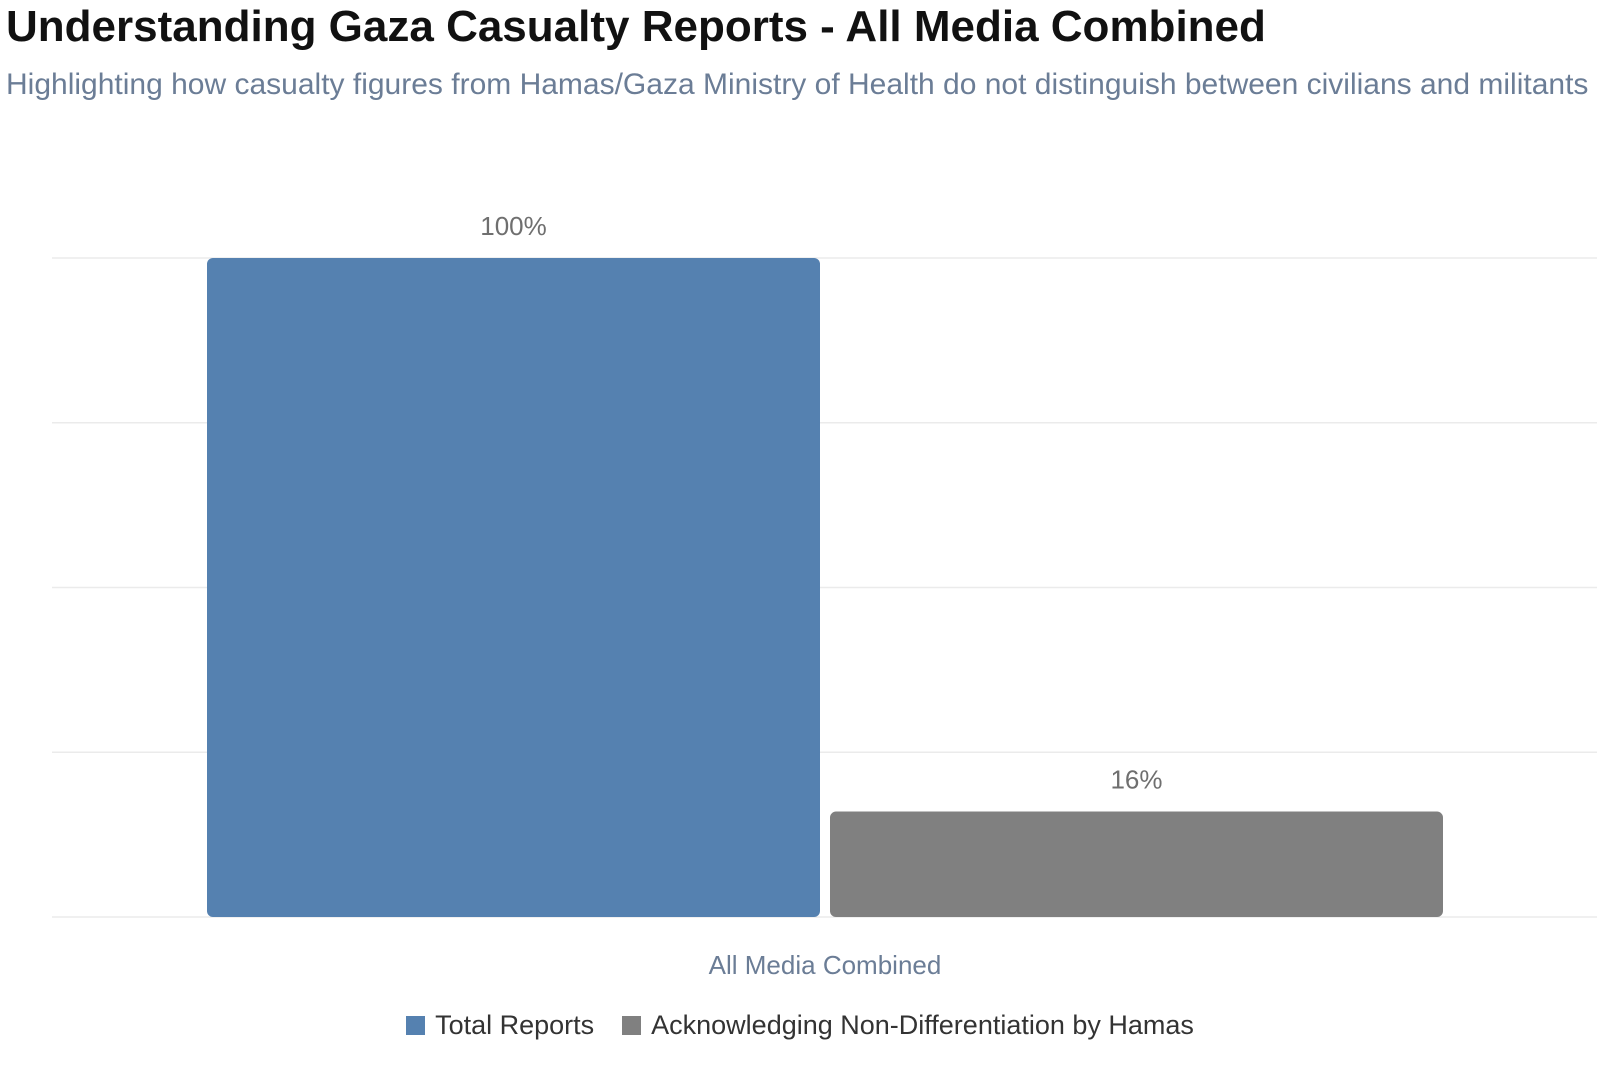 Image resolution: width=1600 pixels, height=1075 pixels. I want to click on x-axis-tick-label: All Media Combined, so click(825, 965).